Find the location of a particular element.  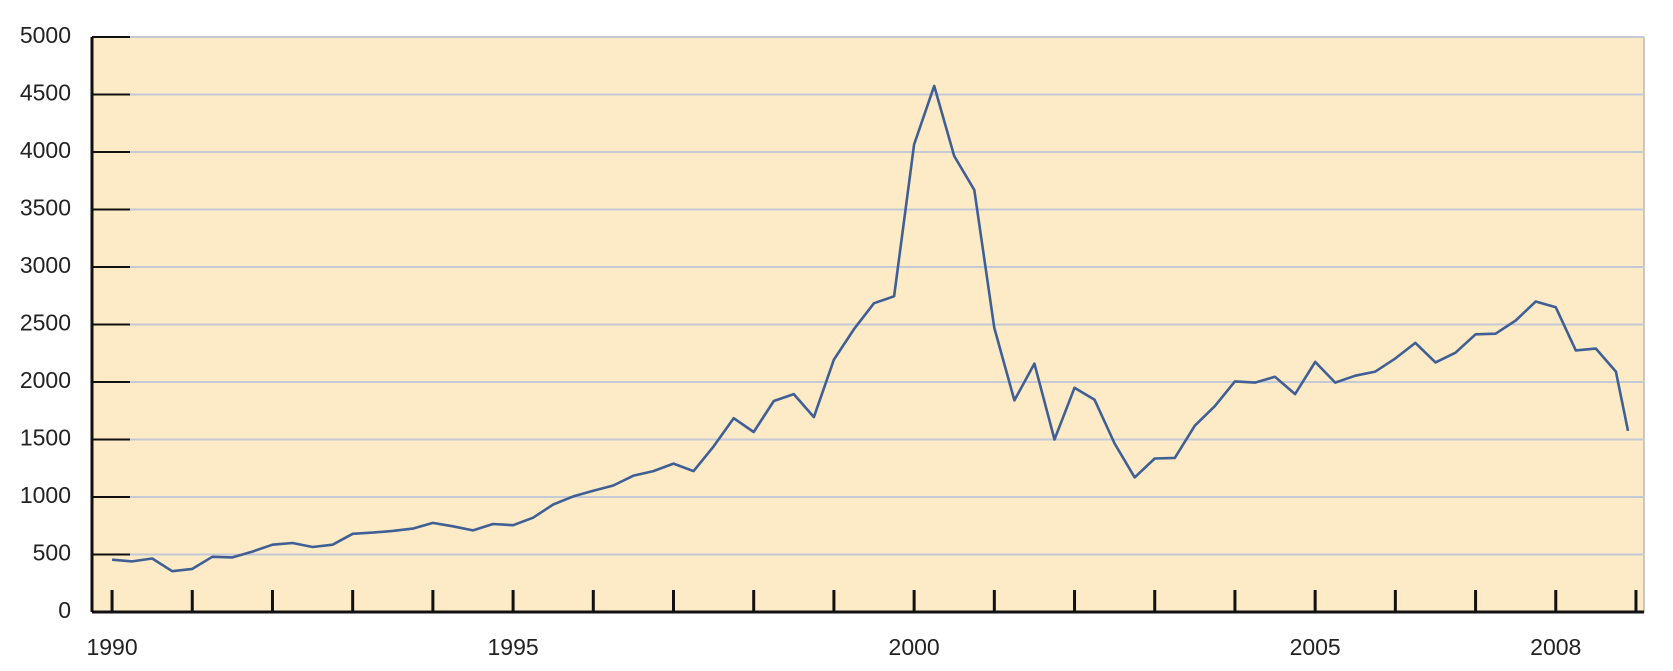

x-tick-label: 2000 is located at coordinates (914, 647).